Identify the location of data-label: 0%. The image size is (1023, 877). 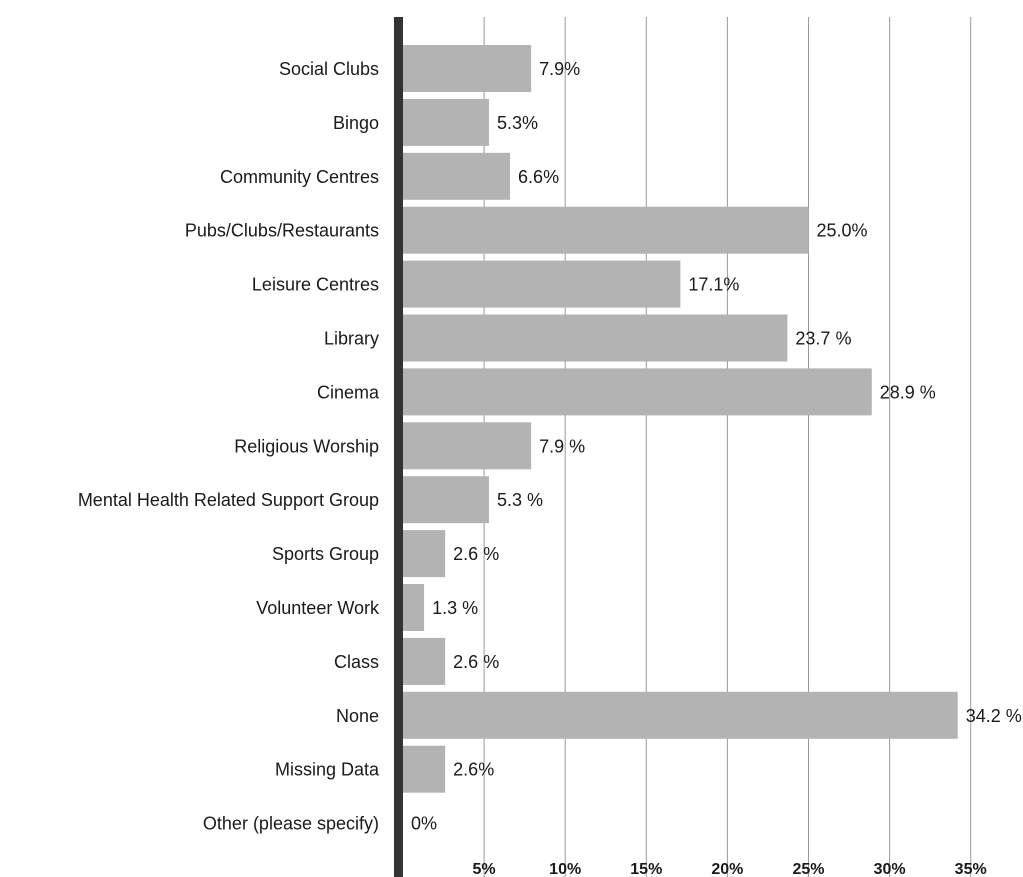
(424, 824).